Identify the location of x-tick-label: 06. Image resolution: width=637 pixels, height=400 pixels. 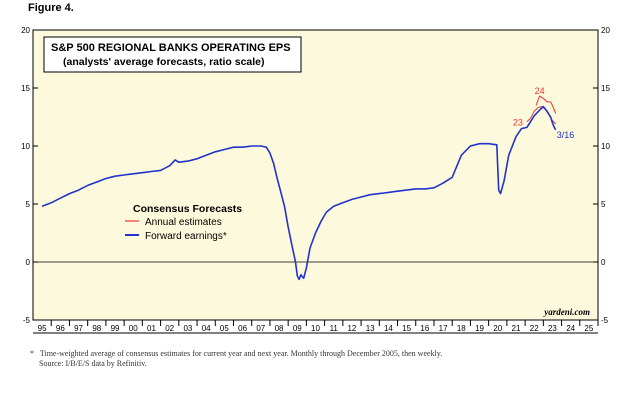
(242, 328).